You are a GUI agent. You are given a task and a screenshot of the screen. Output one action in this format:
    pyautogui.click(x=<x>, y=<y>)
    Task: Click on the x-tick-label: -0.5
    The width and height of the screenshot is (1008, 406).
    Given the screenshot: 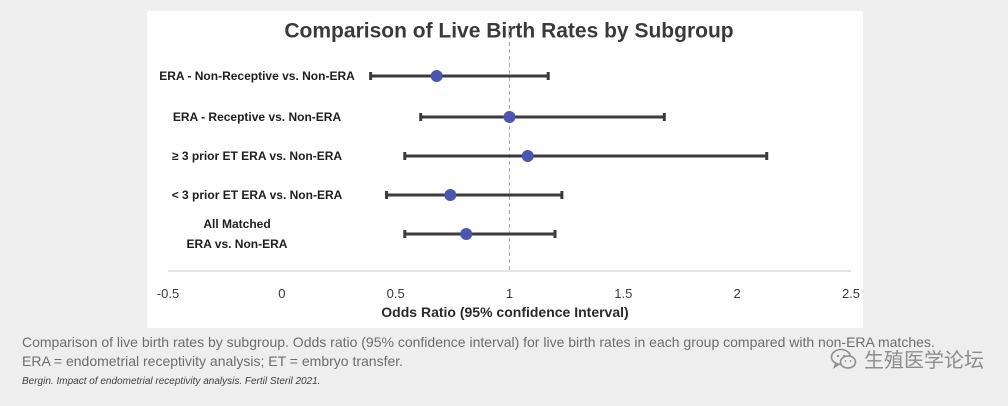 What is the action you would take?
    pyautogui.click(x=168, y=293)
    